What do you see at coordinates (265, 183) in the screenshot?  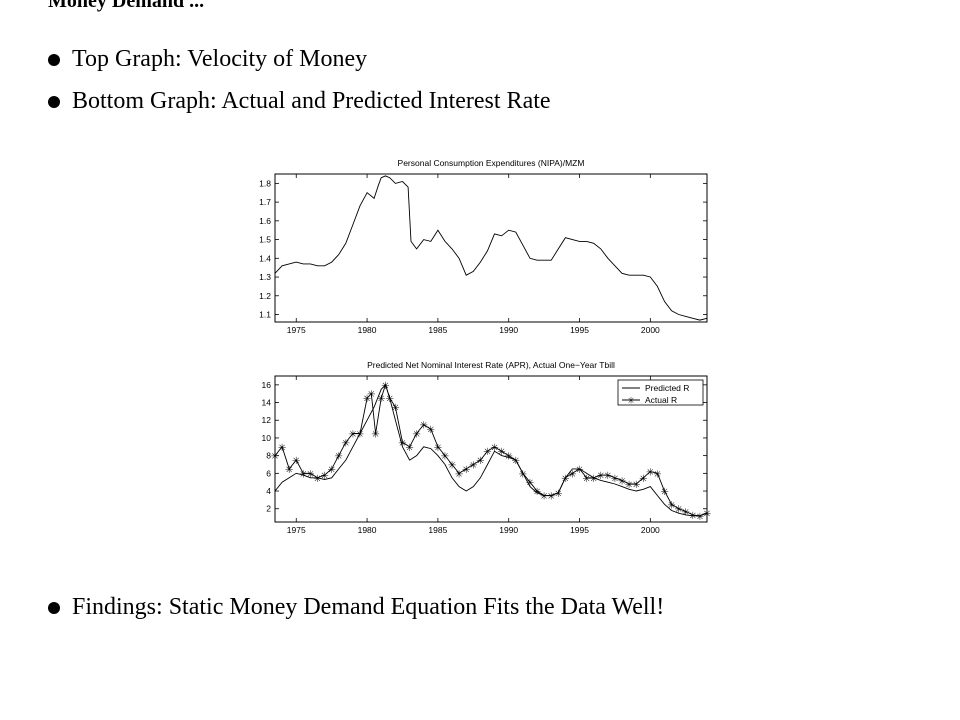 I see `y-tick-label: 1.8` at bounding box center [265, 183].